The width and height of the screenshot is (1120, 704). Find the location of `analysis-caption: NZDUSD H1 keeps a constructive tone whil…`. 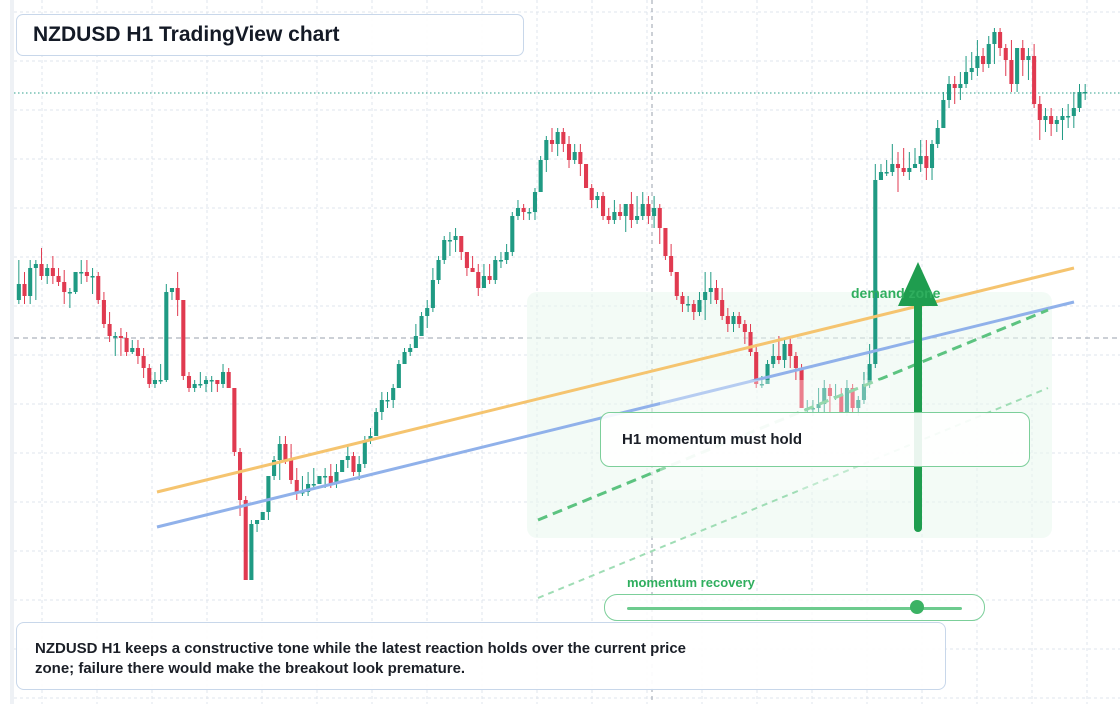

analysis-caption: NZDUSD H1 keeps a constructive tone whil… is located at coordinates (361, 658).